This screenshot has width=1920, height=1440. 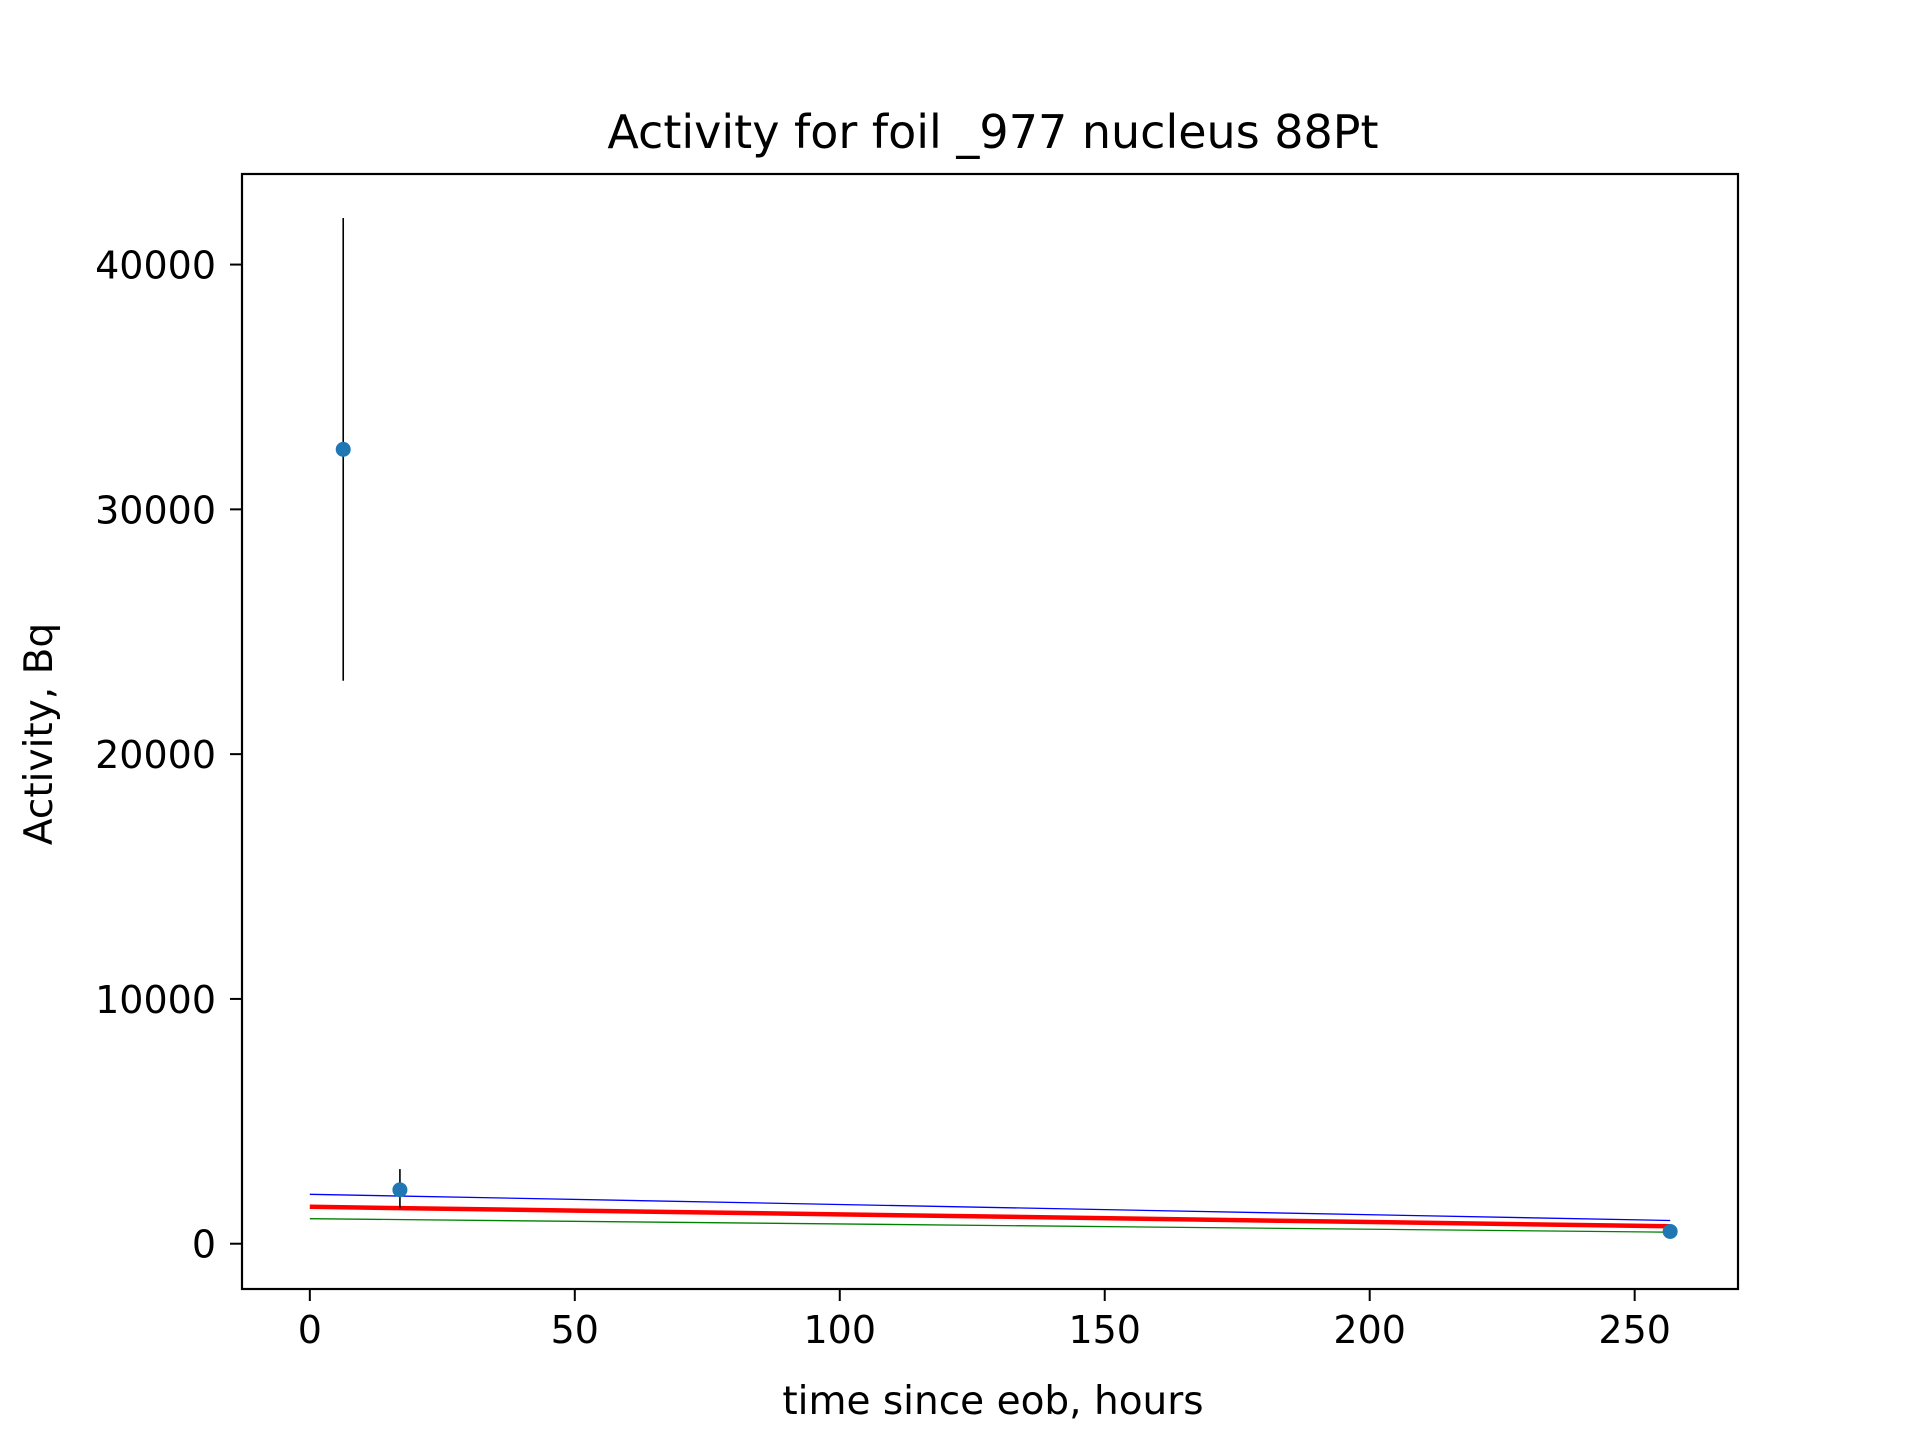 What do you see at coordinates (155, 266) in the screenshot?
I see `y-tick-label: 40000` at bounding box center [155, 266].